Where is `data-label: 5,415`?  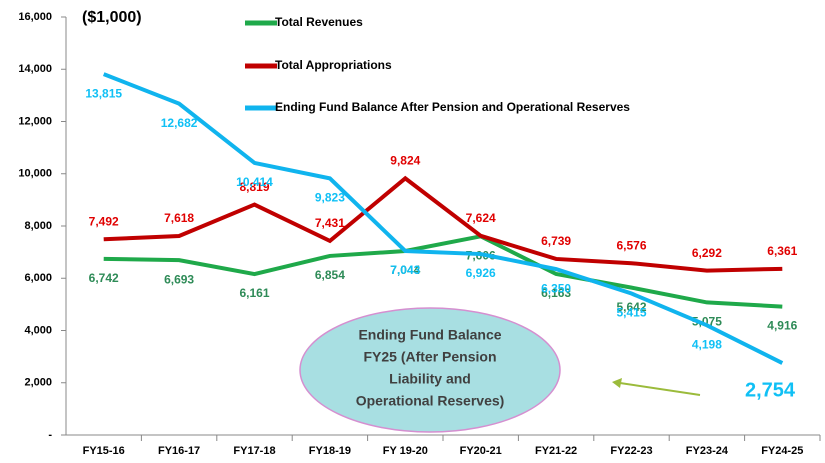 data-label: 5,415 is located at coordinates (631, 313).